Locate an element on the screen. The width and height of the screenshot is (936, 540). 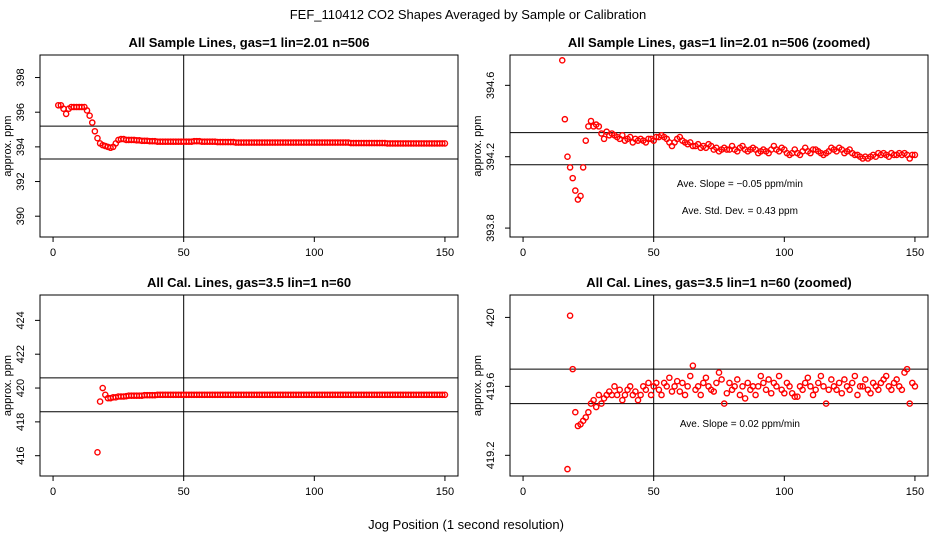
panel-title: All Sample Lines, gas=1 lin=2.01 n=506 is located at coordinates (249, 42).